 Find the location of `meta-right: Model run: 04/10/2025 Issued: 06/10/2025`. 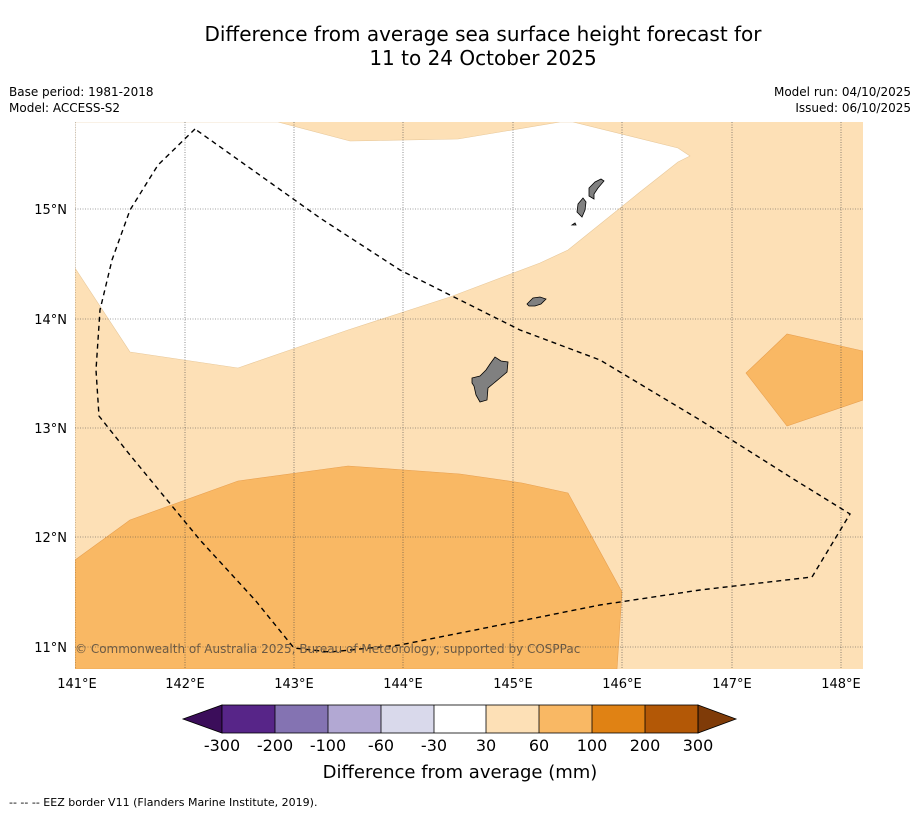

meta-right: Model run: 04/10/2025 Issued: 06/10/2025 is located at coordinates (842, 100).